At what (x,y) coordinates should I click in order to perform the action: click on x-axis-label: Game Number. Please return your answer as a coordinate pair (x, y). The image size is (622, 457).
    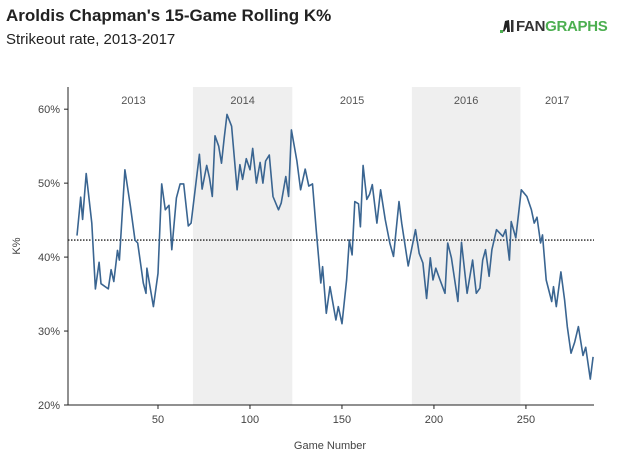
    Looking at the image, I should click on (330, 446).